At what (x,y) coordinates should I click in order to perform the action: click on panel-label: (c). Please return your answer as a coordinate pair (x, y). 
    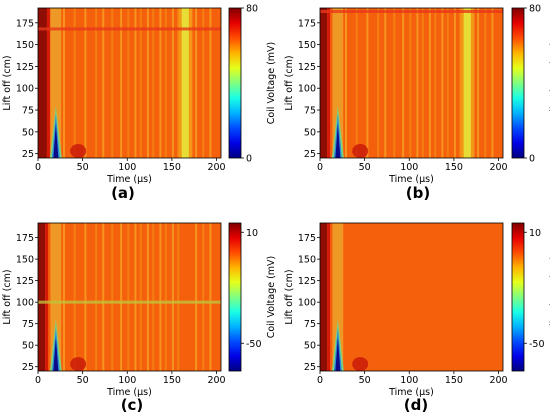
    Looking at the image, I should click on (132, 405).